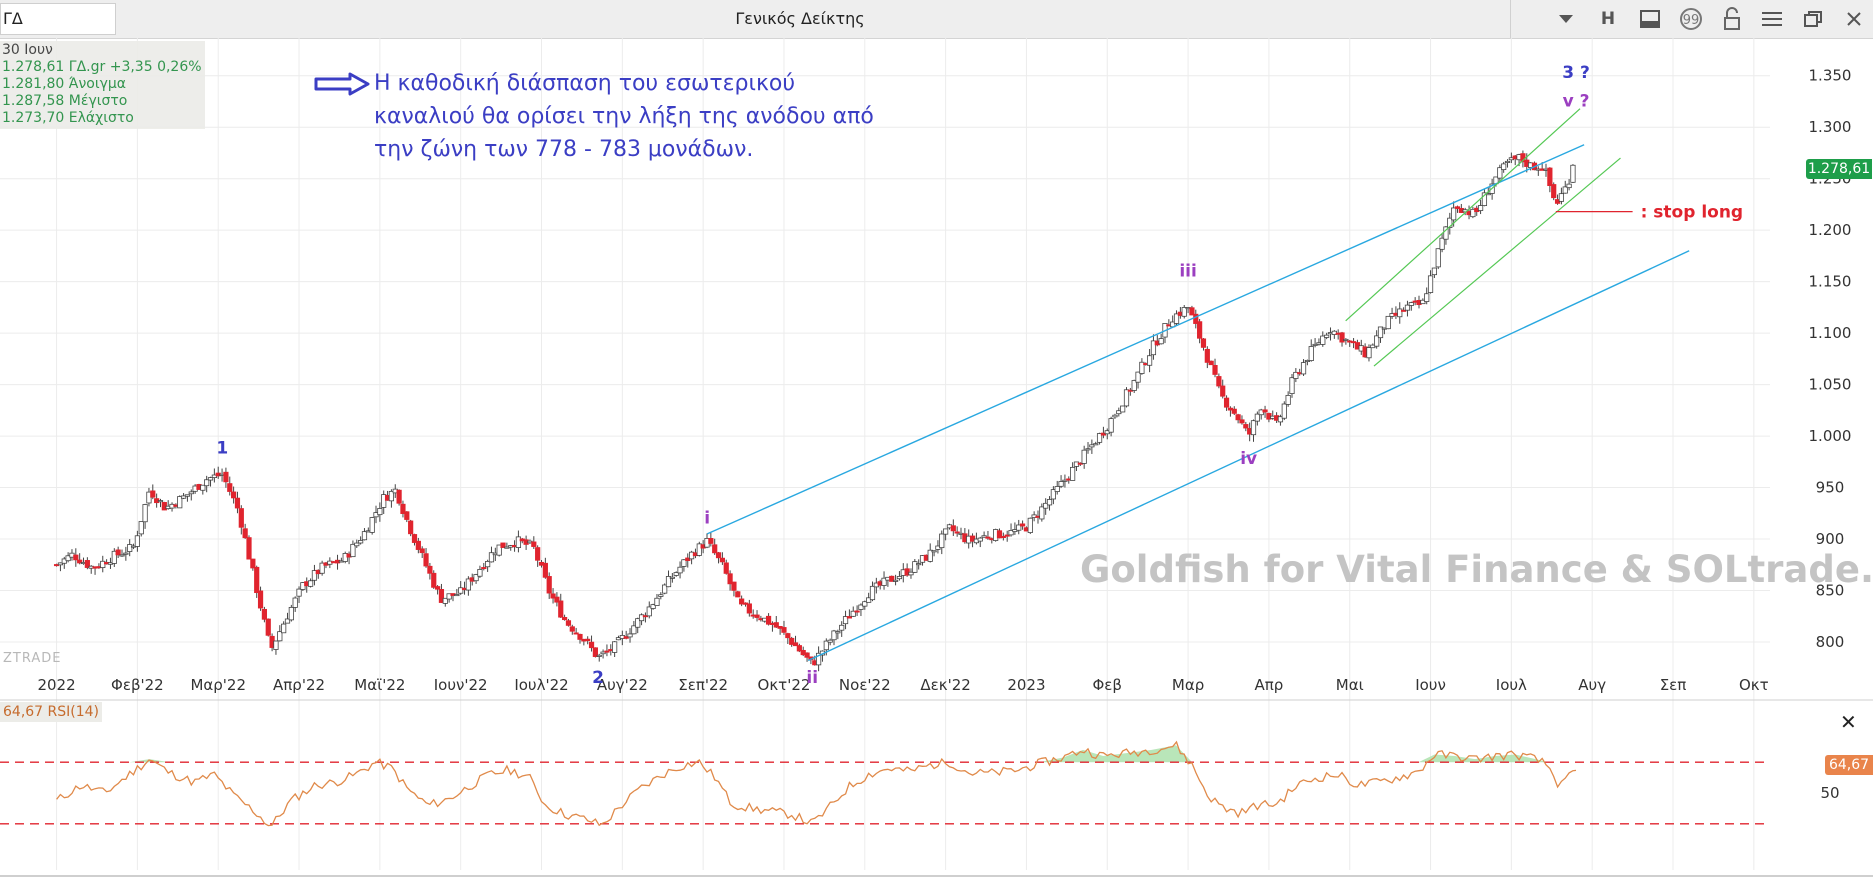 The image size is (1873, 883). I want to click on arrow-right-icon, so click(342, 84).